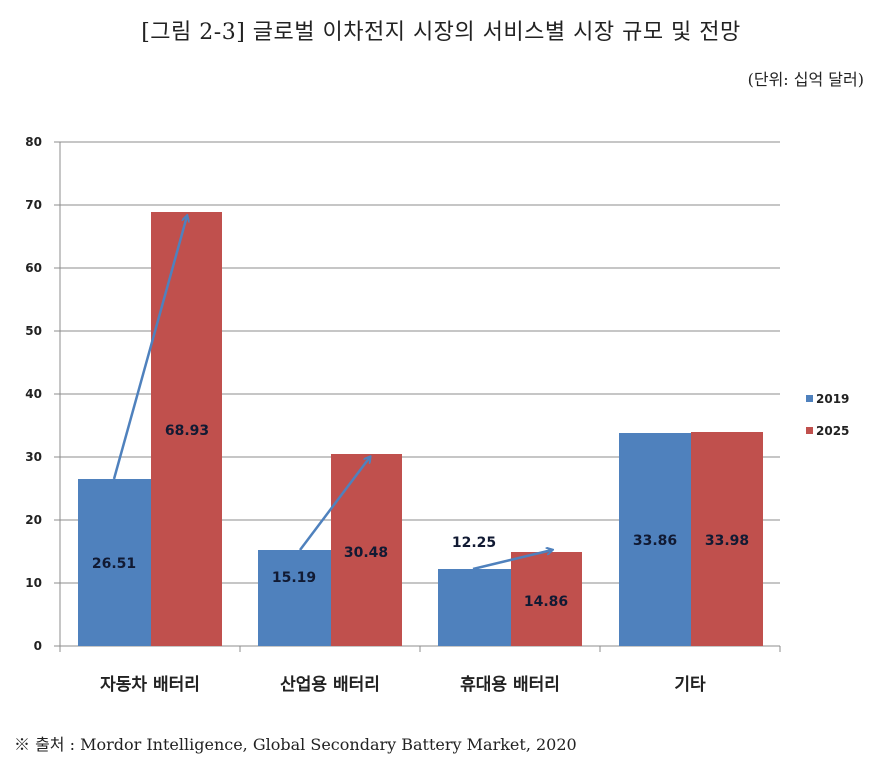  I want to click on y-tick: 20, so click(33, 520).